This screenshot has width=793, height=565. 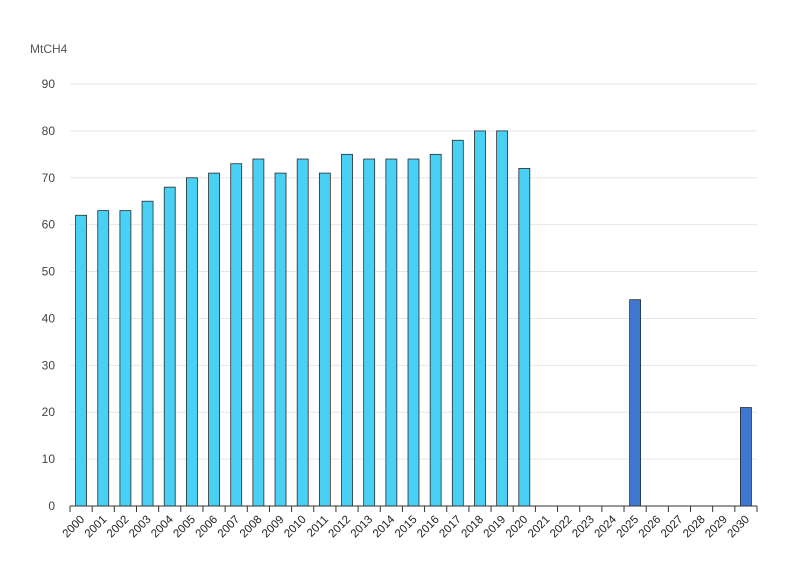 I want to click on x-tick-label: 2030, so click(x=738, y=527).